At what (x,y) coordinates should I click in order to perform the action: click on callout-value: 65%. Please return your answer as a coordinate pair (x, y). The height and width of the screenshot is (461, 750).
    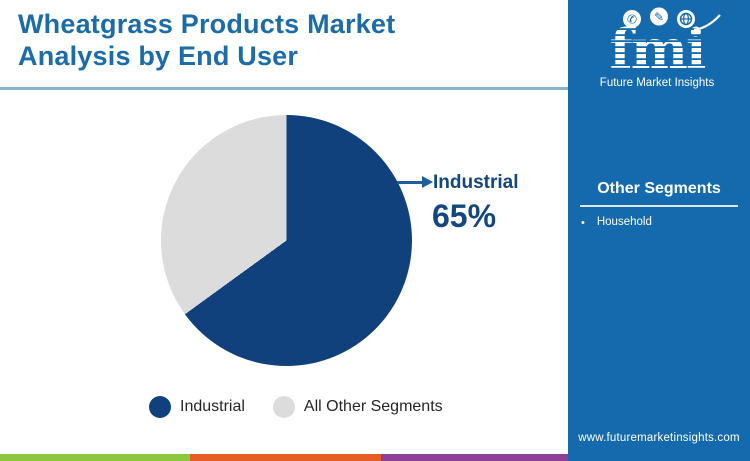
    Looking at the image, I should click on (464, 216).